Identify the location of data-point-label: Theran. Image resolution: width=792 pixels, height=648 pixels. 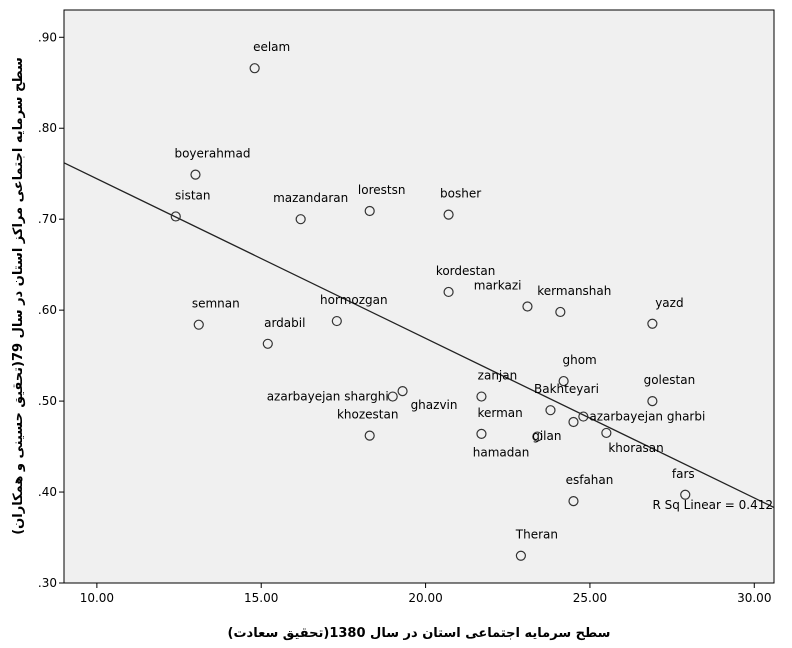
(536, 535).